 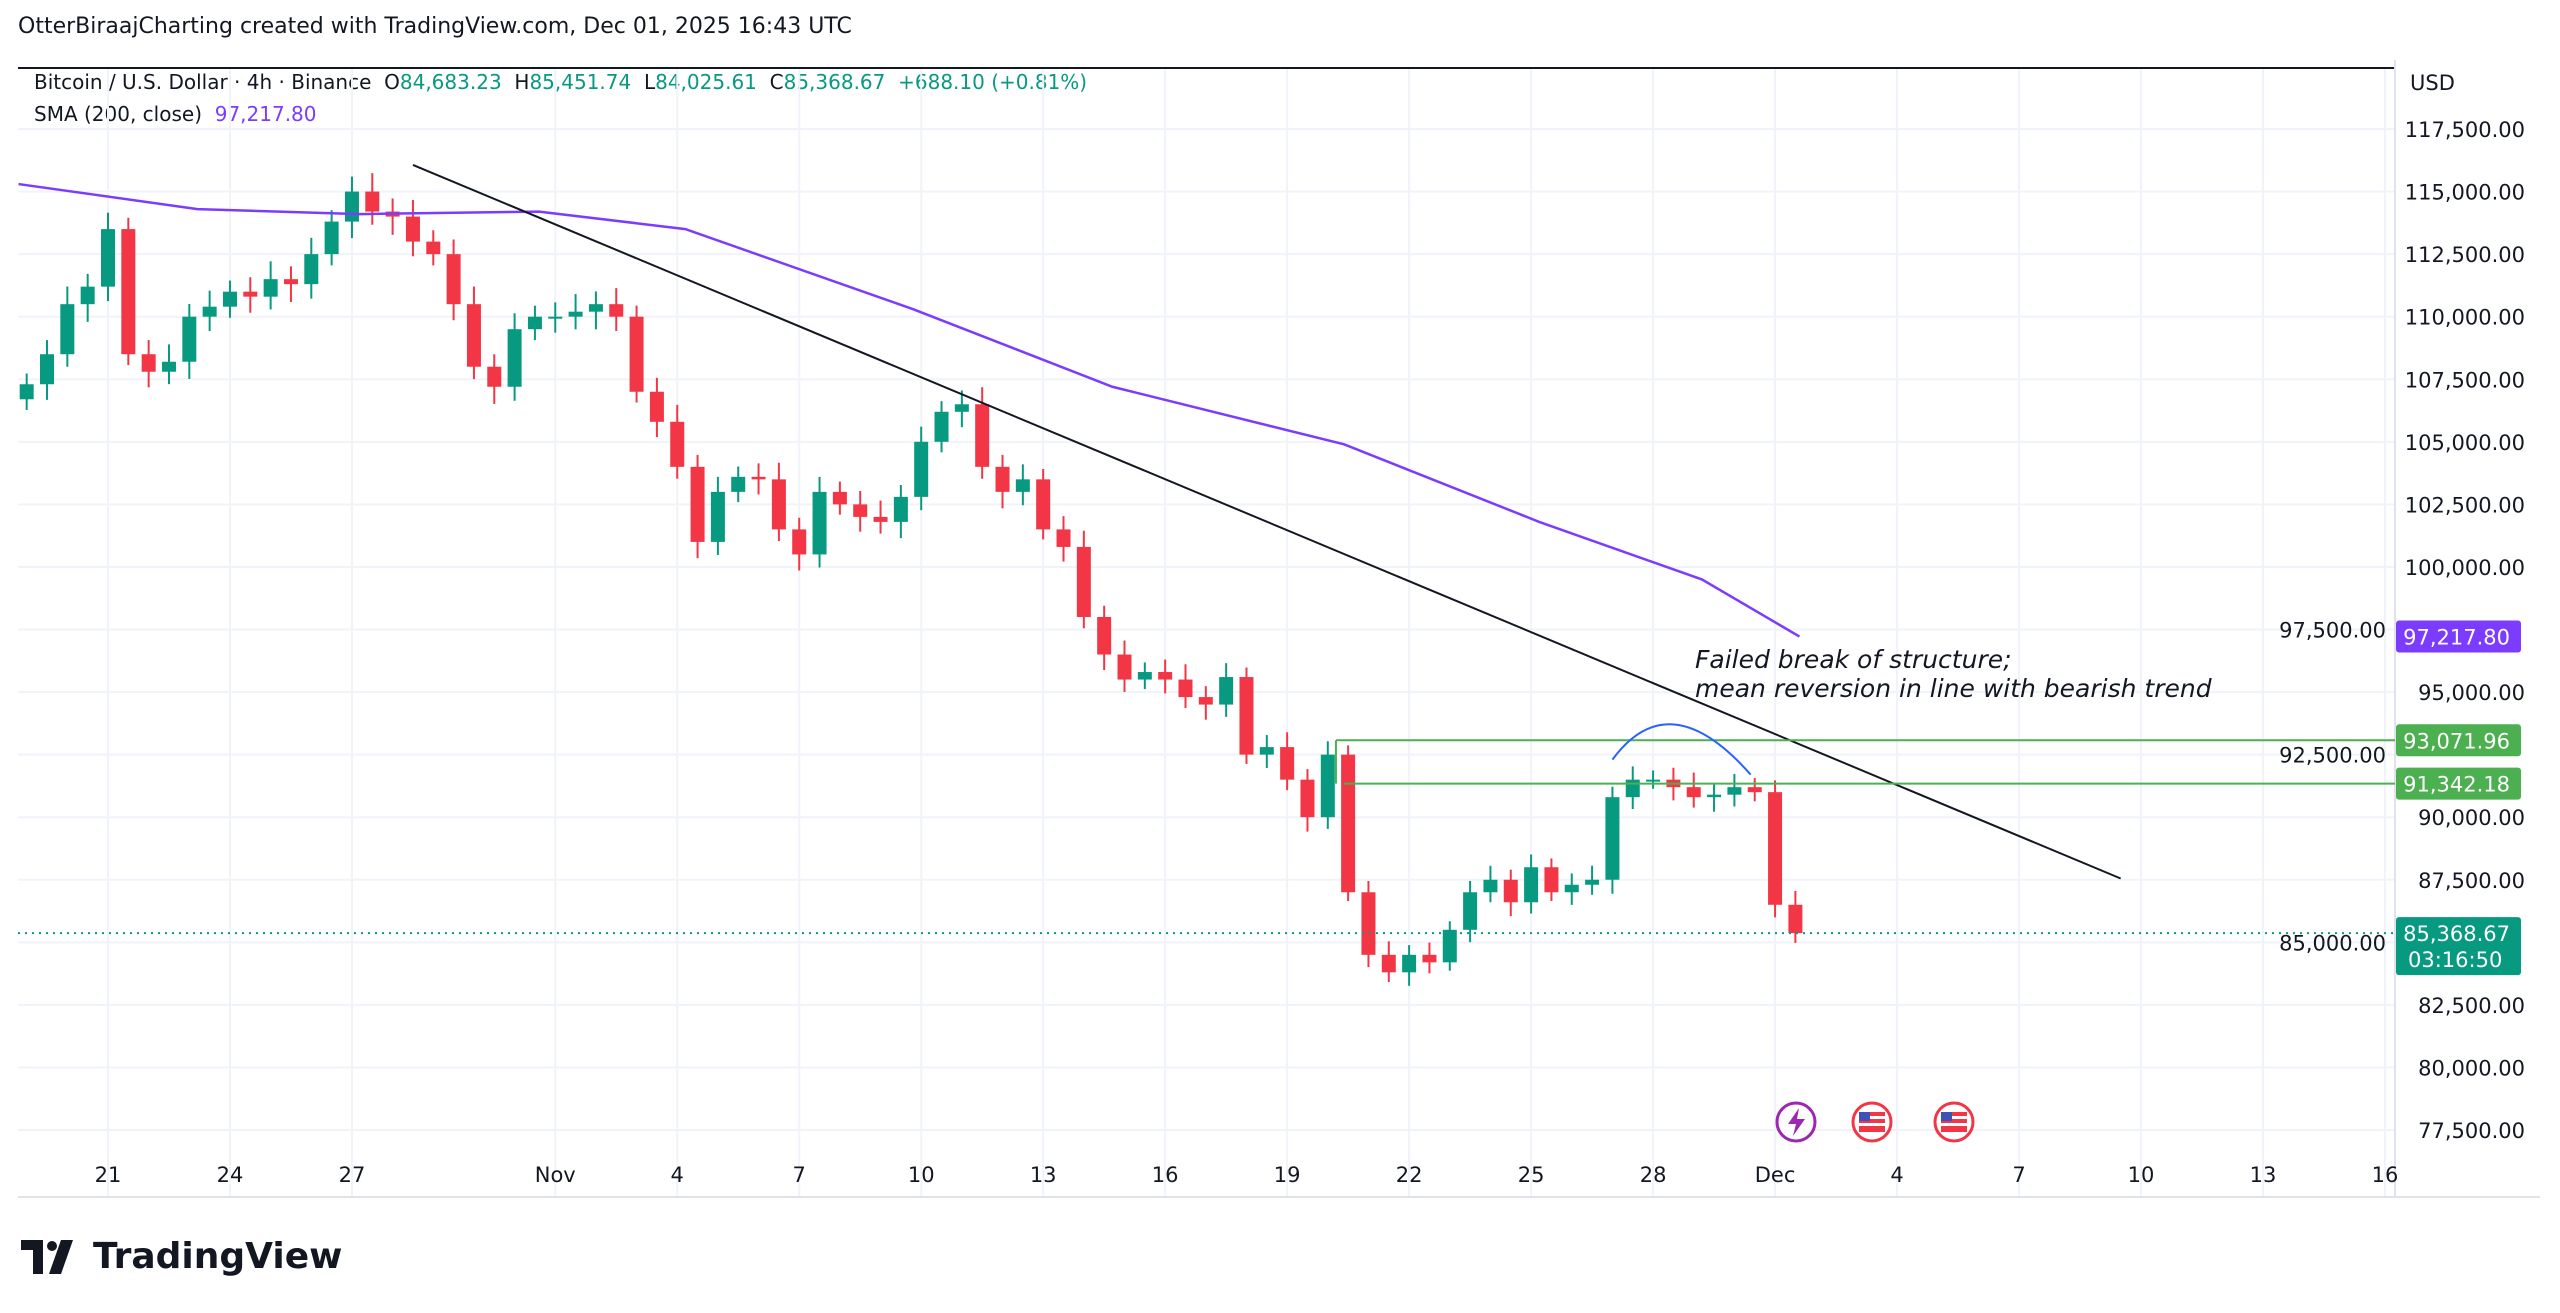 I want to click on tradingview-logo: TradingView, so click(x=181, y=1256).